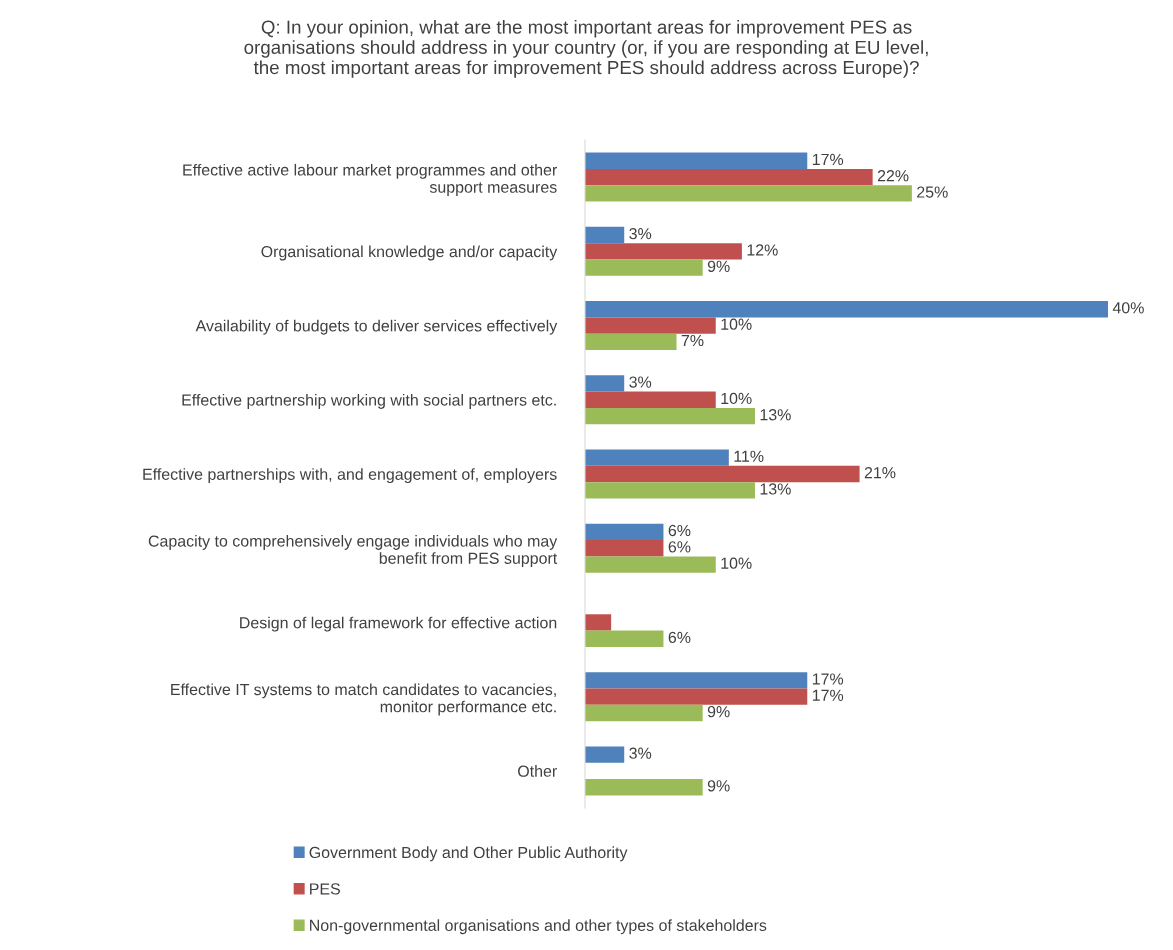 The image size is (1173, 950). What do you see at coordinates (749, 456) in the screenshot?
I see `data-label: 11%` at bounding box center [749, 456].